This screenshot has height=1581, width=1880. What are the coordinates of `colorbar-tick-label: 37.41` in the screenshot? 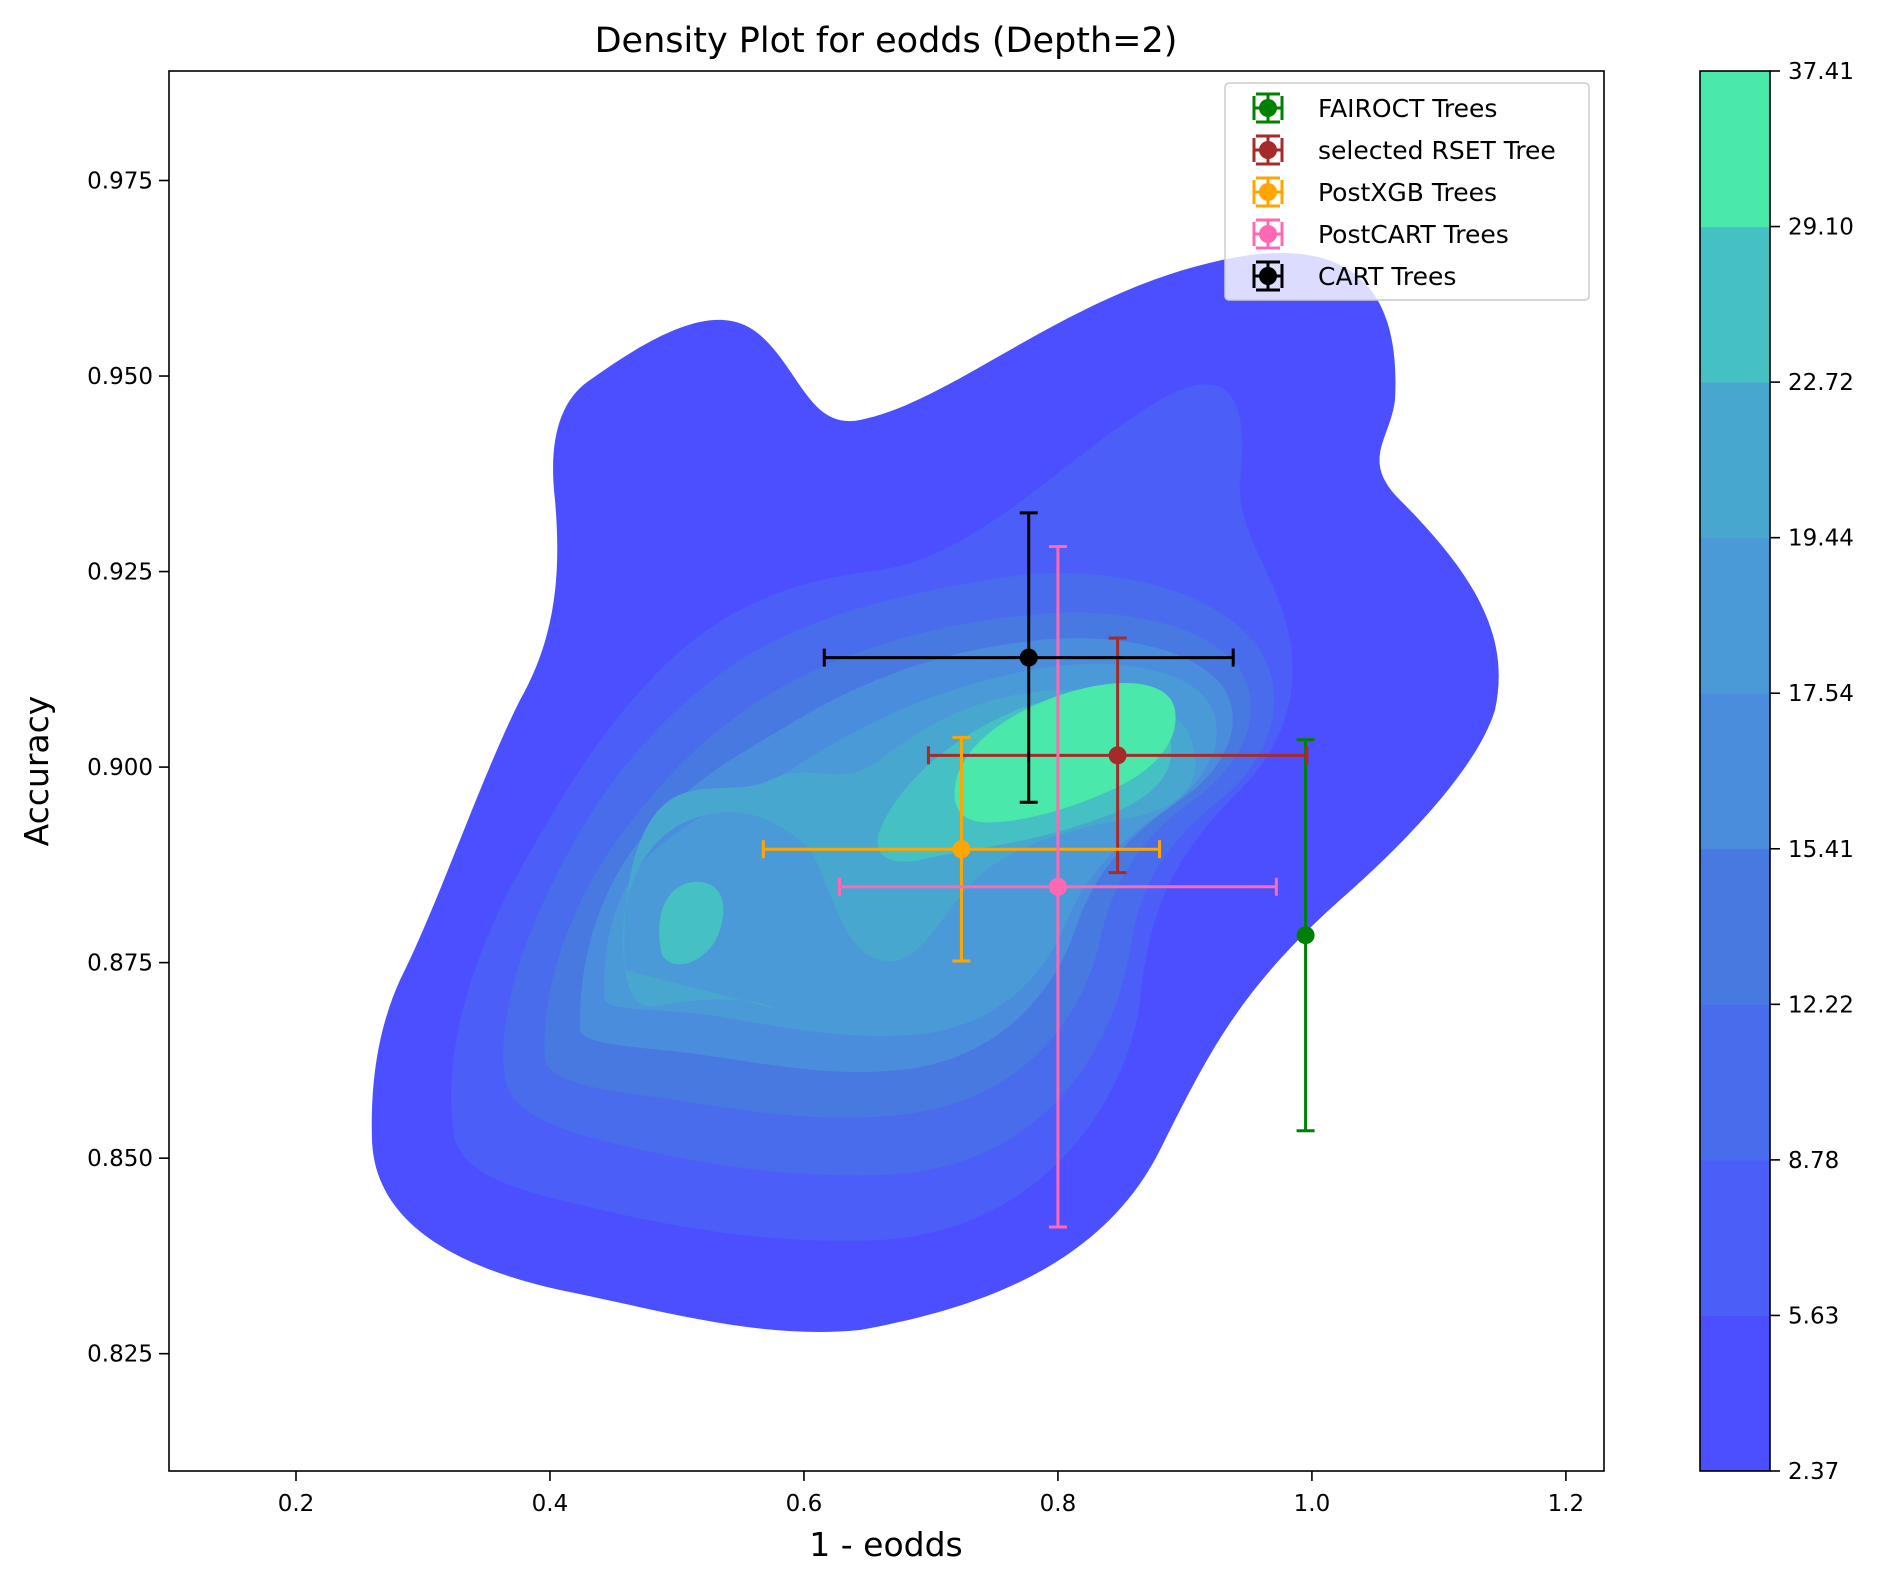 It's located at (1821, 72).